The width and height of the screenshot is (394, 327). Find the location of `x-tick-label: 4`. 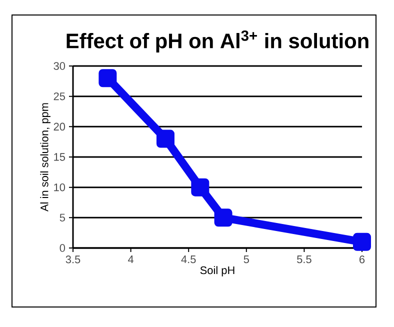

x-tick-label: 4 is located at coordinates (131, 260).